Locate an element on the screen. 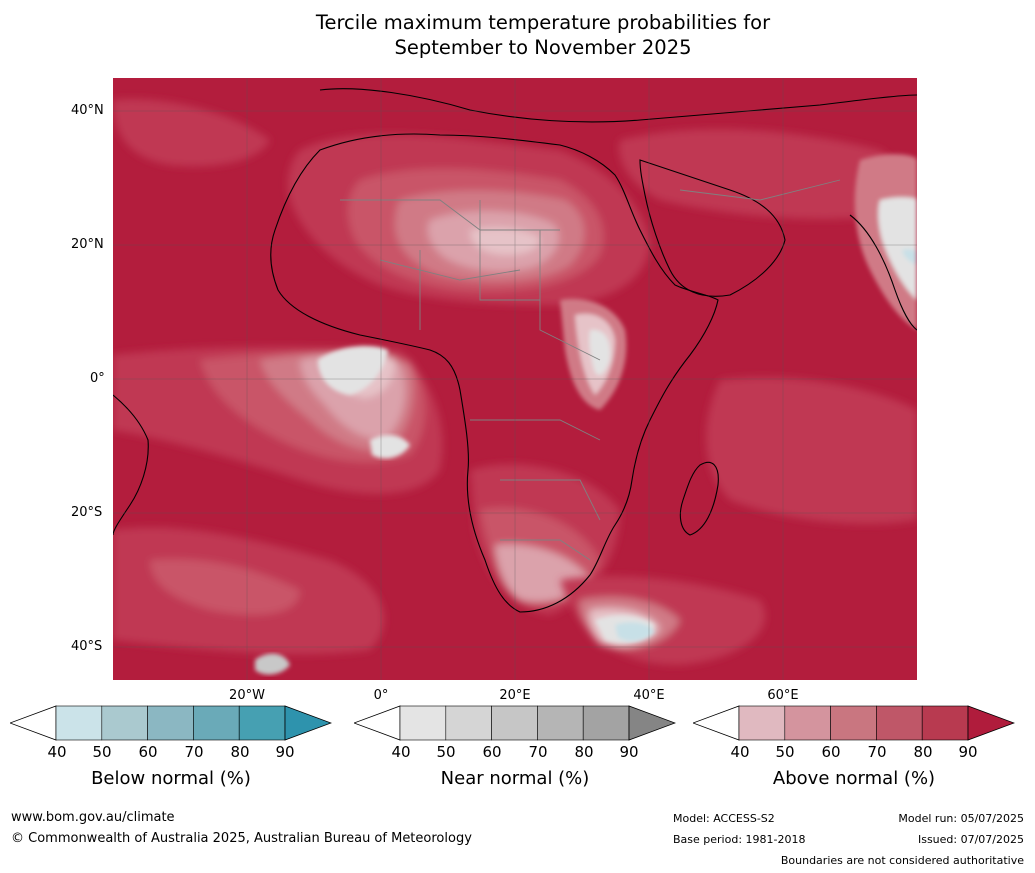  india-near-normal is located at coordinates (897, 248).